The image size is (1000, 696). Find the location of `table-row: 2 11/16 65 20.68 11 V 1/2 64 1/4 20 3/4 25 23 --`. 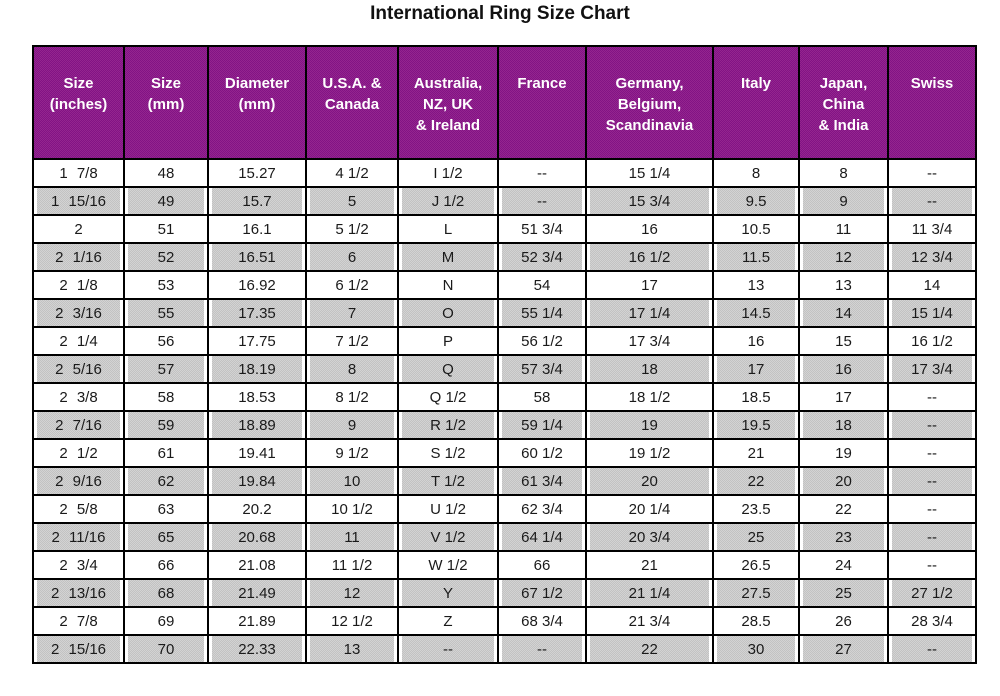

table-row: 2 11/16 65 20.68 11 V 1/2 64 1/4 20 3/4 25 23 -- is located at coordinates (504, 537).